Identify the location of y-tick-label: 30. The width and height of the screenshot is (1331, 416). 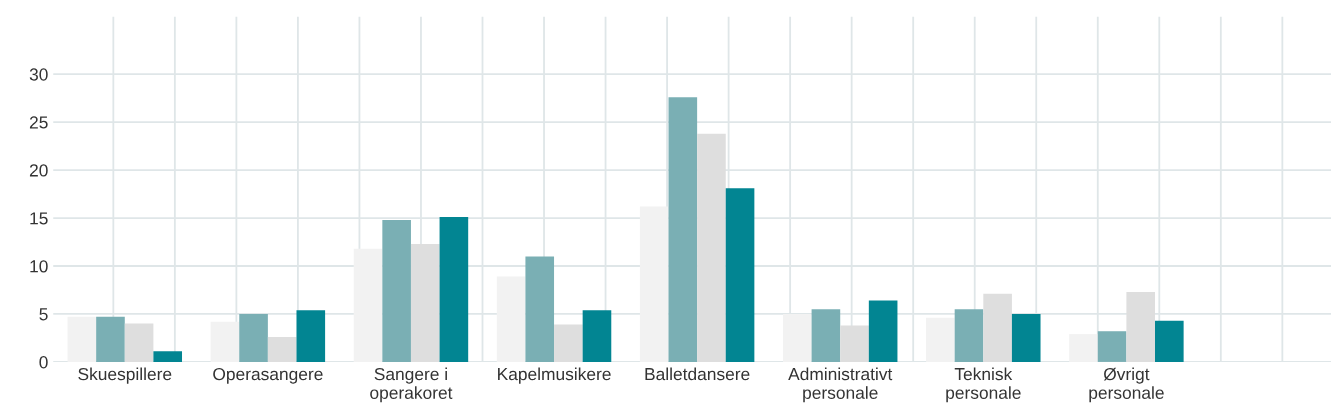
(38, 74).